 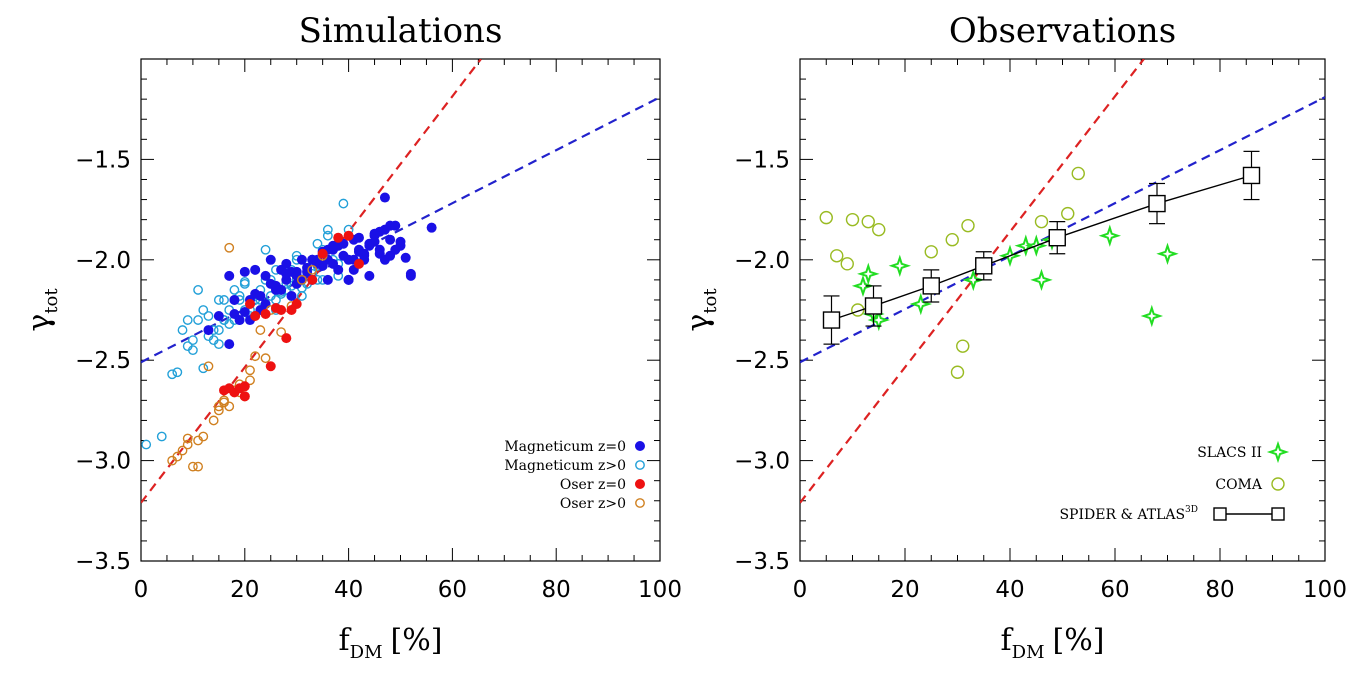 What do you see at coordinates (593, 504) in the screenshot?
I see `legend-label: Oser z>0` at bounding box center [593, 504].